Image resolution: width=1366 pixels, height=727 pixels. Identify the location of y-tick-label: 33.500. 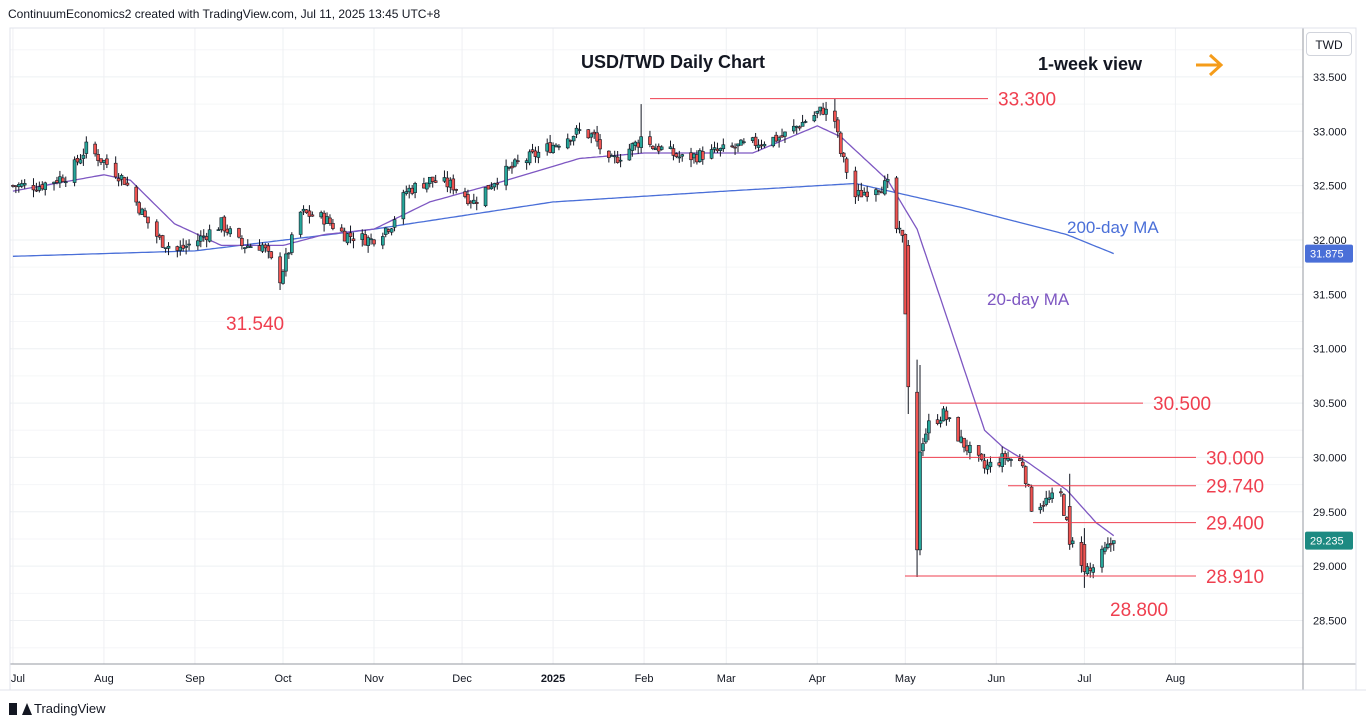
(1330, 78).